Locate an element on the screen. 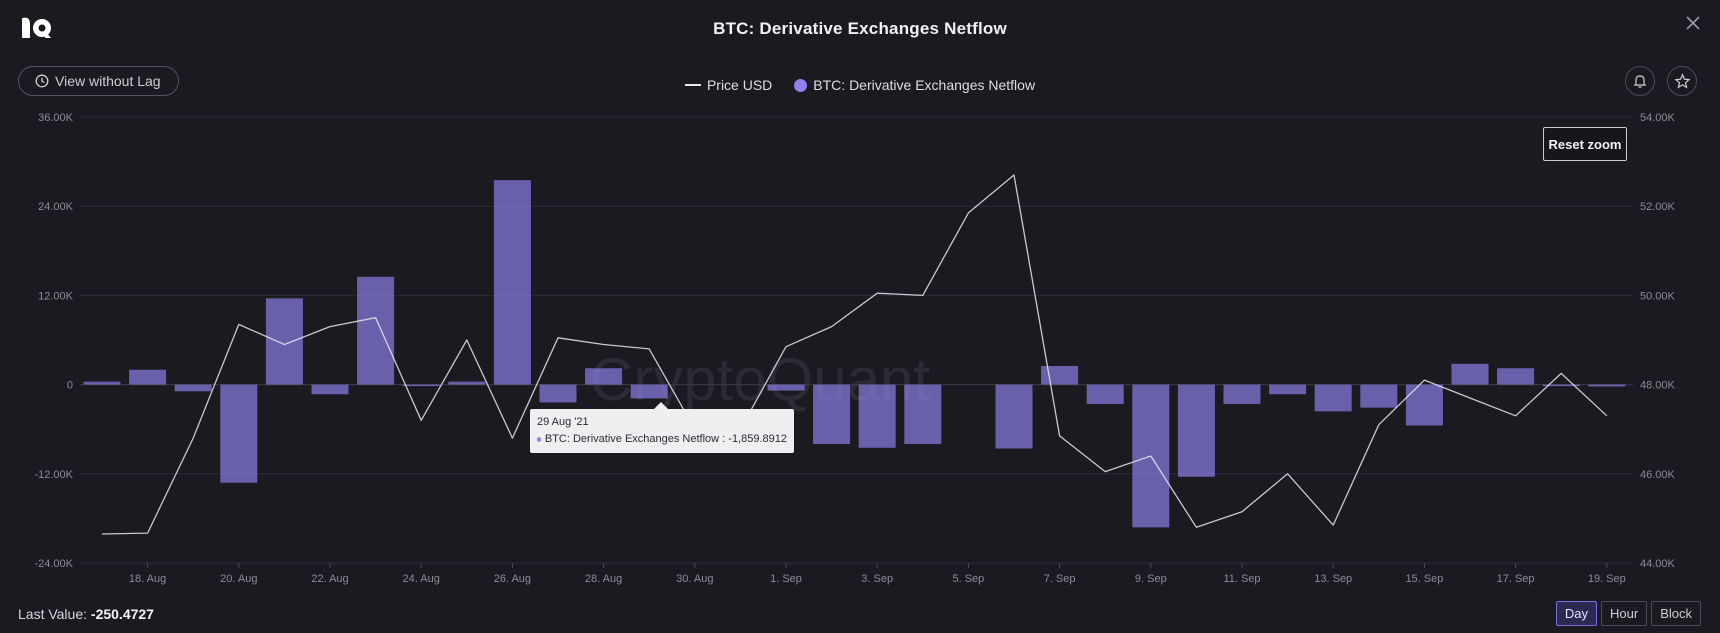  legend-netflow-label: BTC: Derivative Exchanges Netflow is located at coordinates (924, 85).